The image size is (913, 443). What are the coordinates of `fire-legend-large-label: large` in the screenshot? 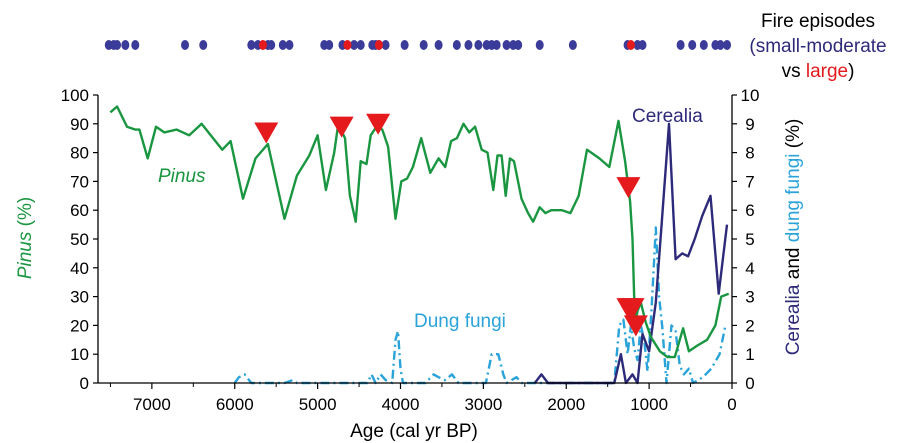 It's located at (827, 71).